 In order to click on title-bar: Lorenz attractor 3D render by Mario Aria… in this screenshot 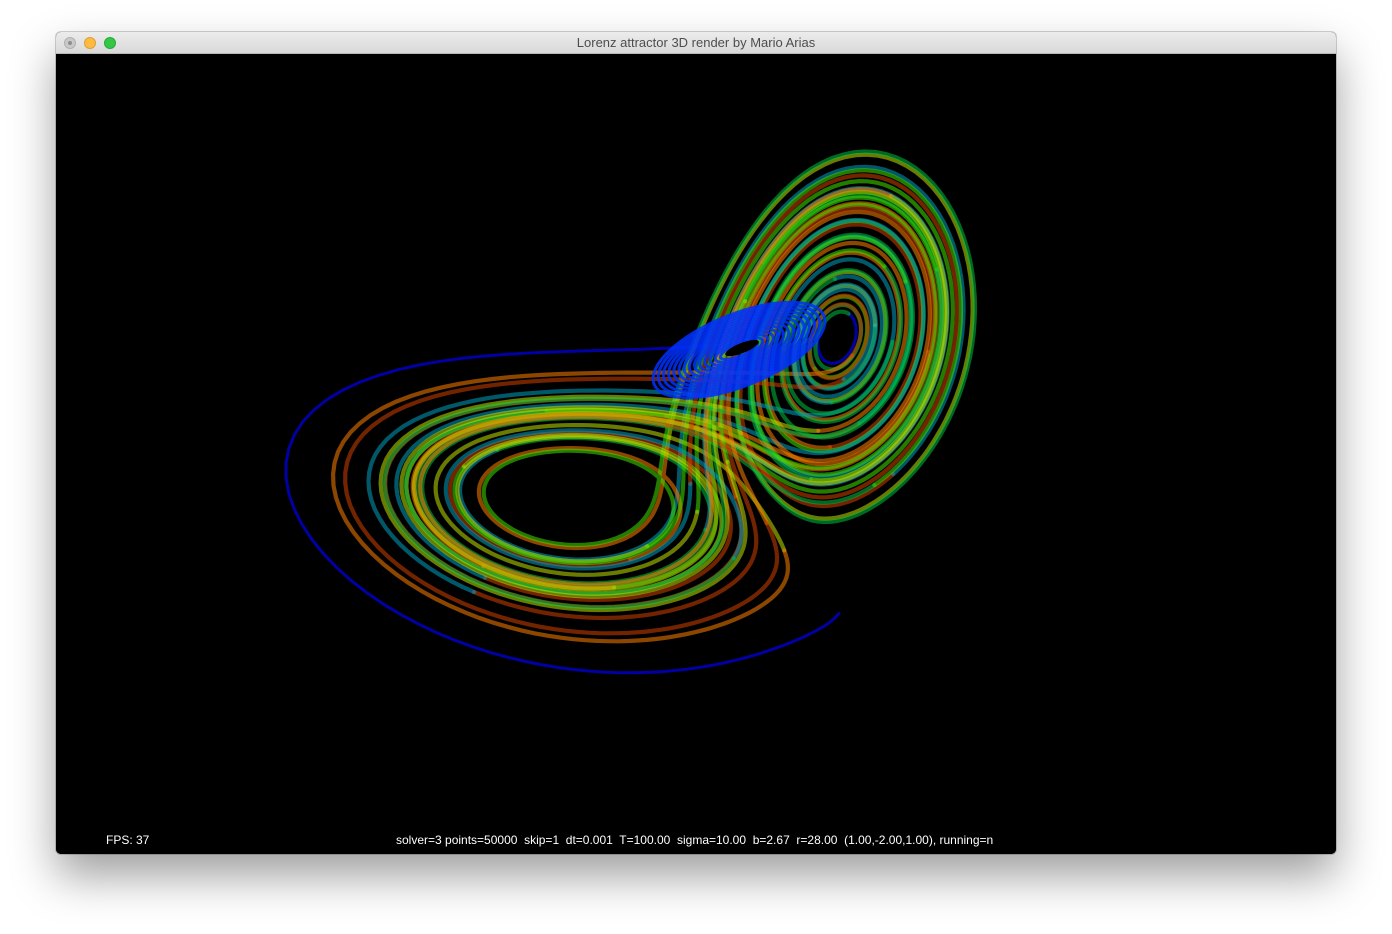, I will do `click(696, 43)`.